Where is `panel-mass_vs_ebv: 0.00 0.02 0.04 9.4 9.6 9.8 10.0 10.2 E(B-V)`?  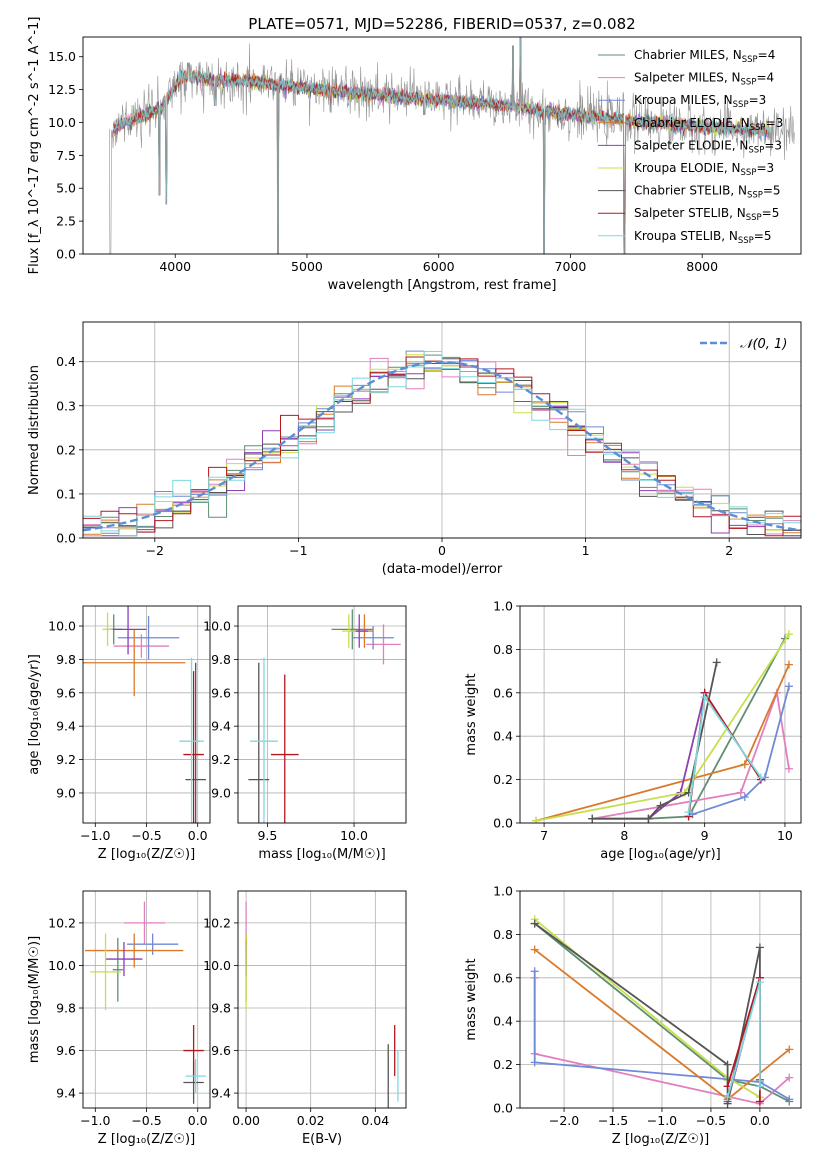
panel-mass_vs_ebv: 0.00 0.02 0.04 9.4 9.6 9.8 10.0 10.2 E(B-V) is located at coordinates (305, 1018).